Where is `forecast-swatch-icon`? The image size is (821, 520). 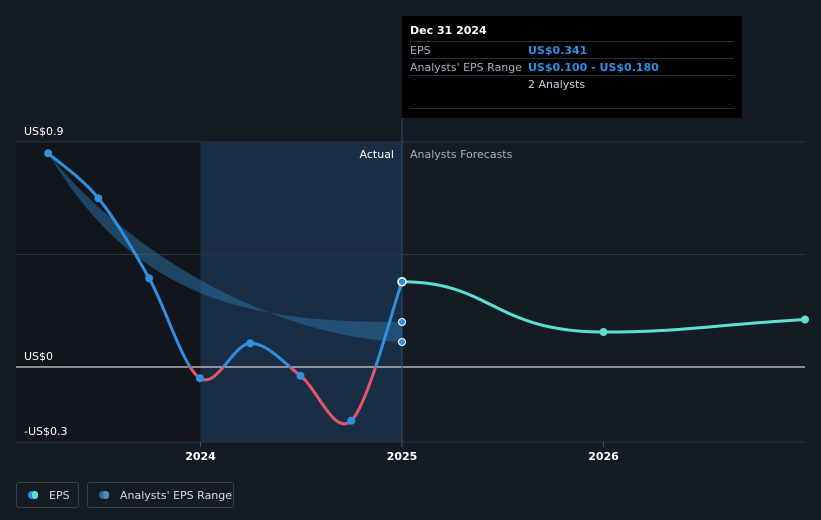 forecast-swatch-icon is located at coordinates (35, 495).